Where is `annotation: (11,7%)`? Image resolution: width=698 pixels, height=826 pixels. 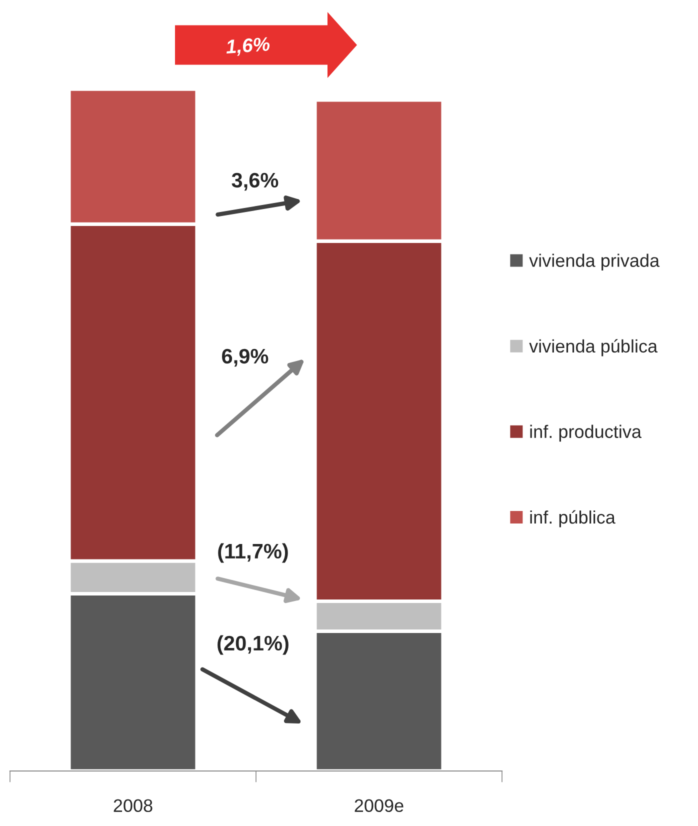 annotation: (11,7%) is located at coordinates (253, 553).